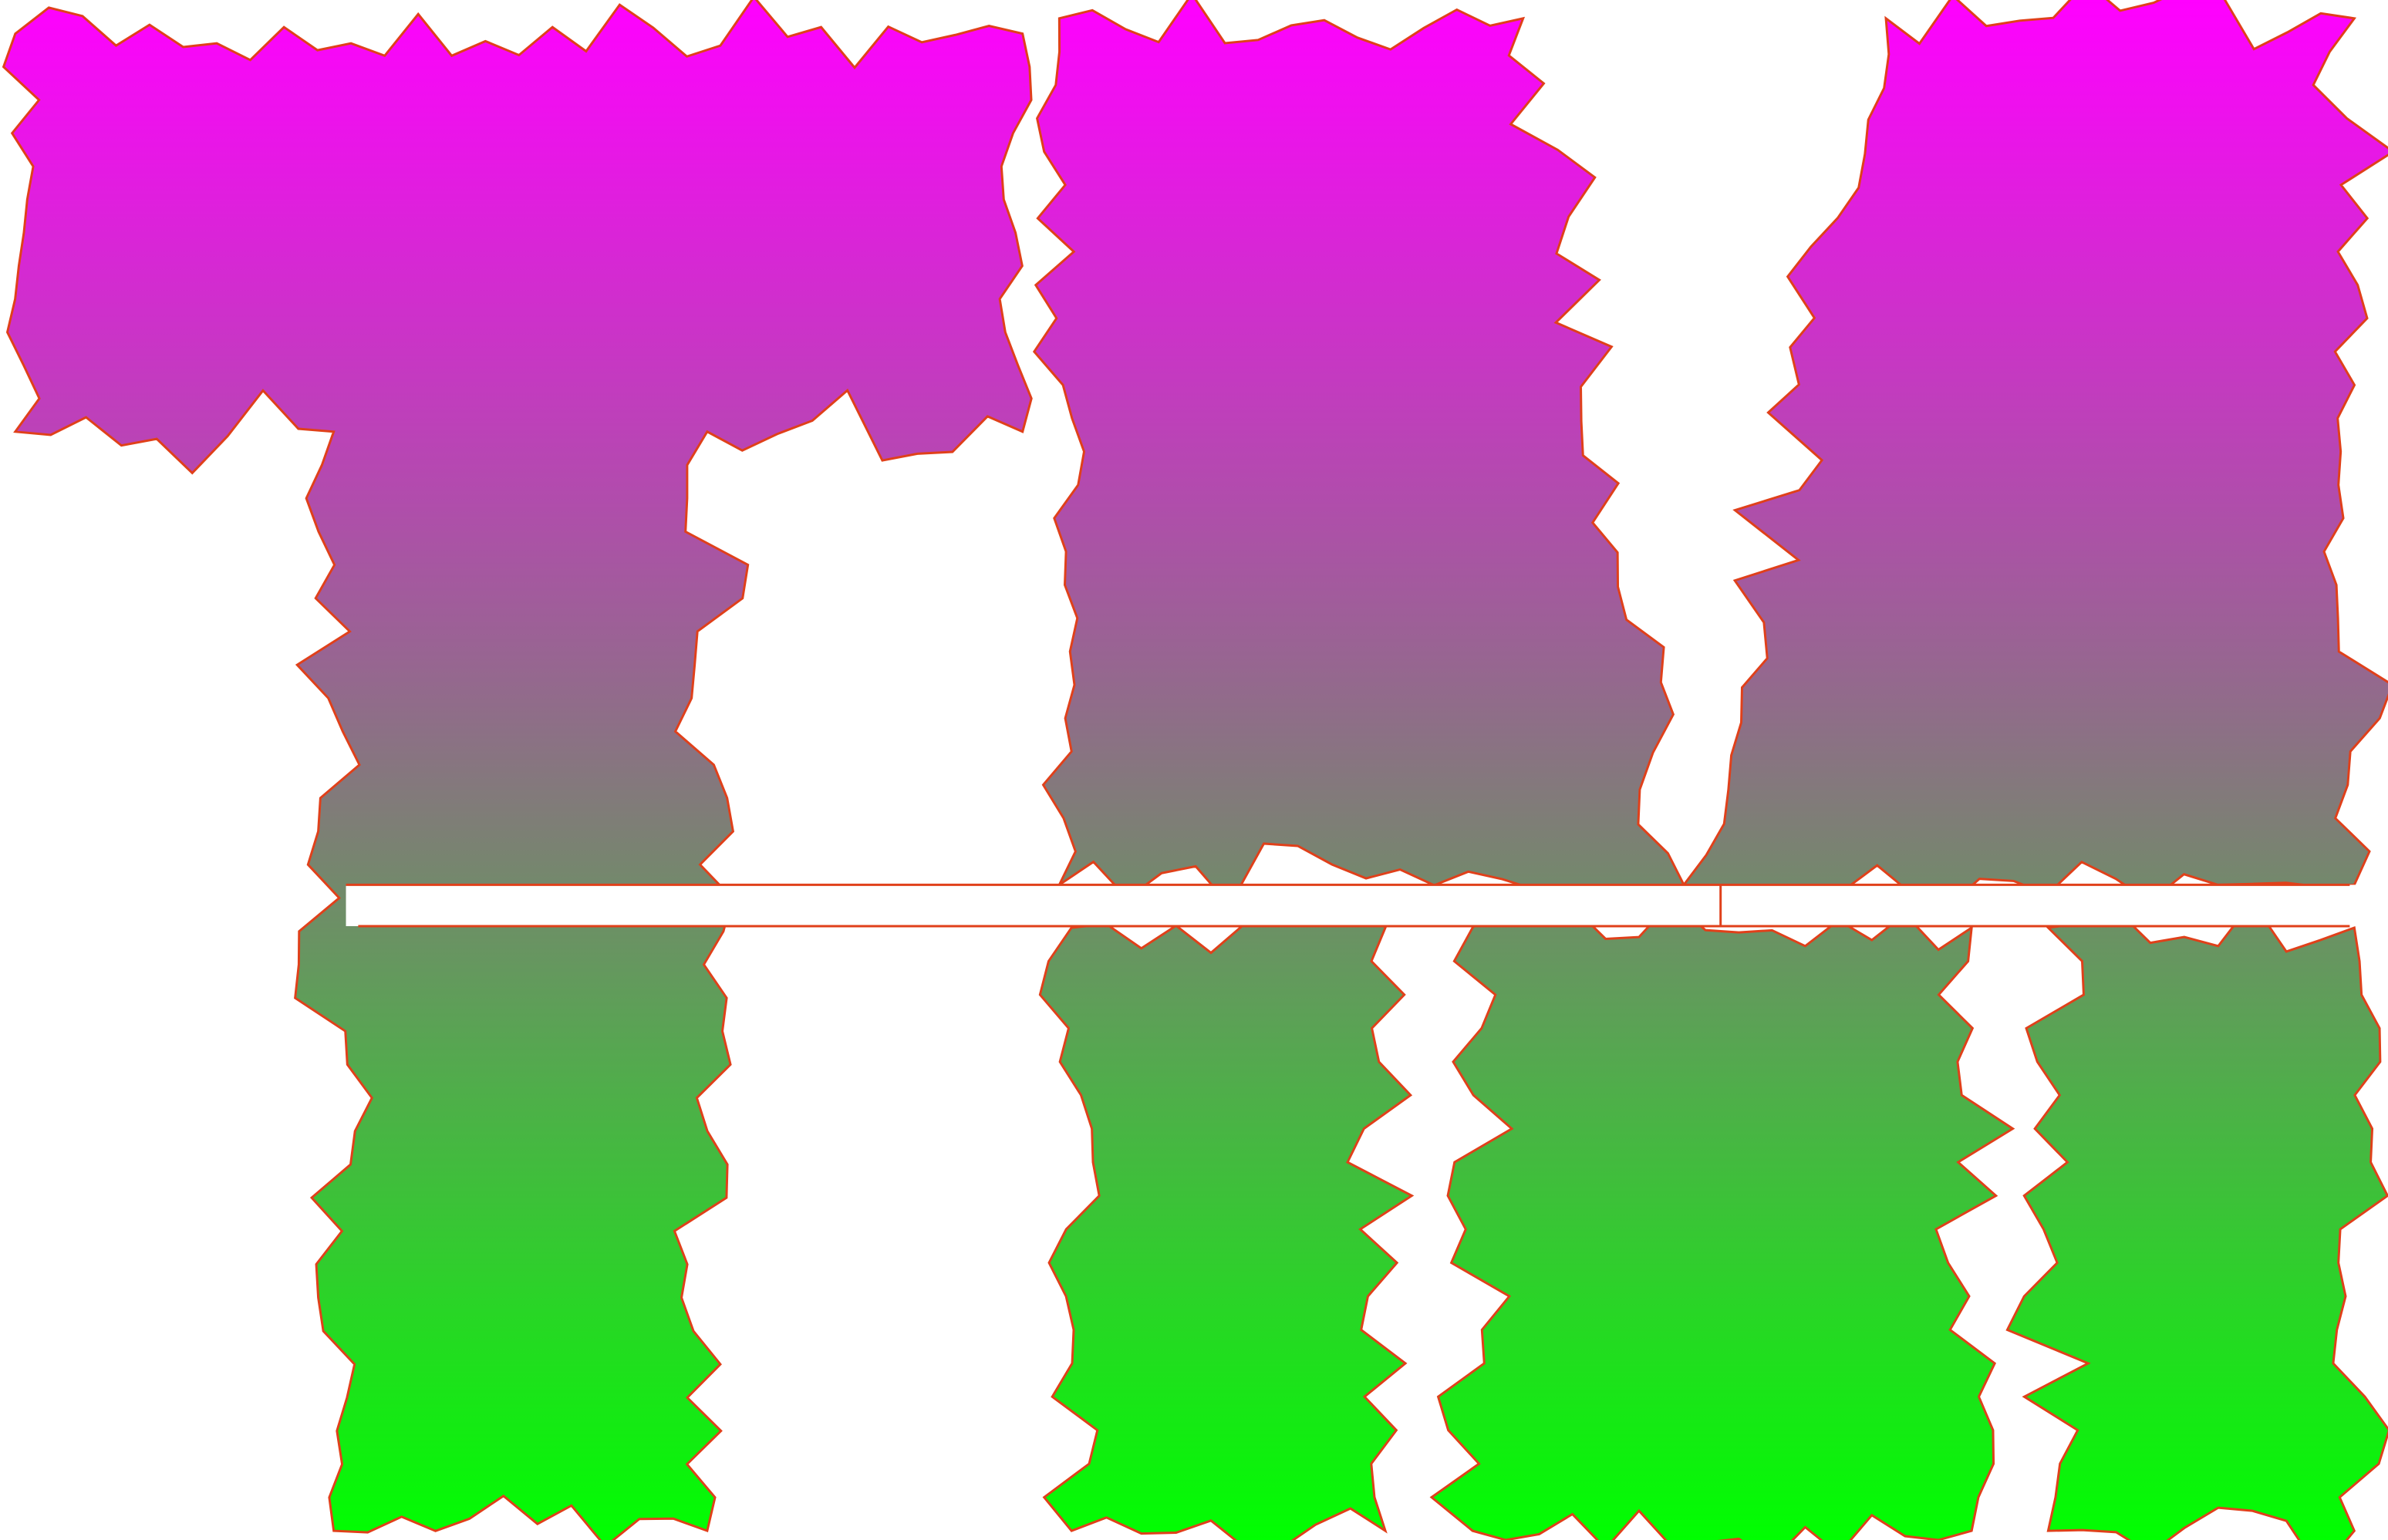 The width and height of the screenshot is (2388, 1540). I want to click on band-fill, so click(1352, 906).